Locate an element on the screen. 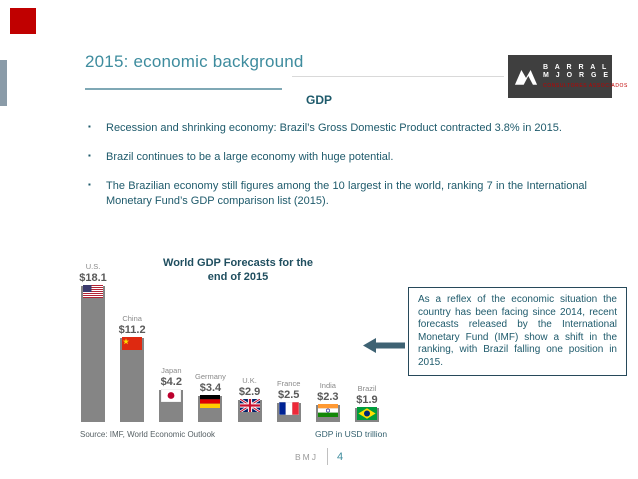  page-number: 4 is located at coordinates (340, 456).